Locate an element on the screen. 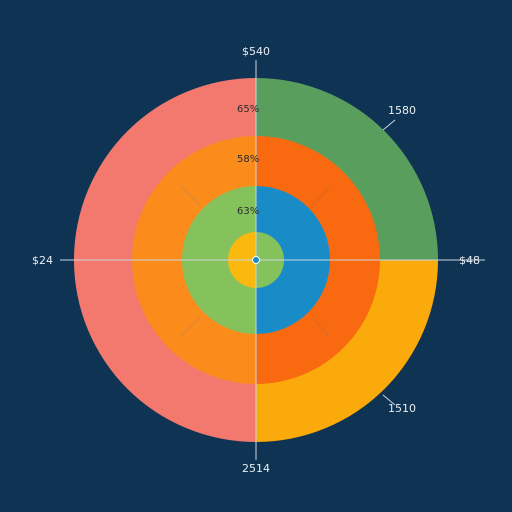  label-lower-right: 1510 is located at coordinates (402, 408).